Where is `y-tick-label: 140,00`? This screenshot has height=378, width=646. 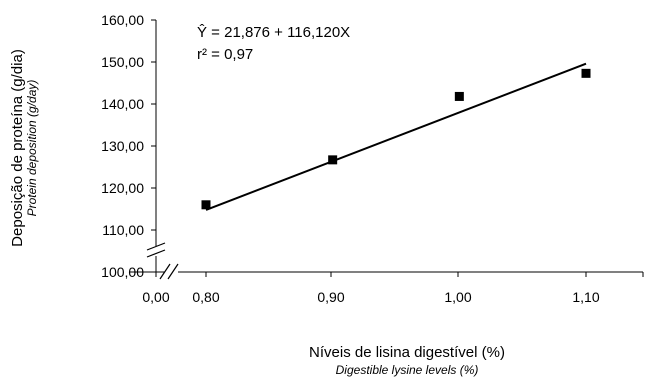 y-tick-label: 140,00 is located at coordinates (122, 104).